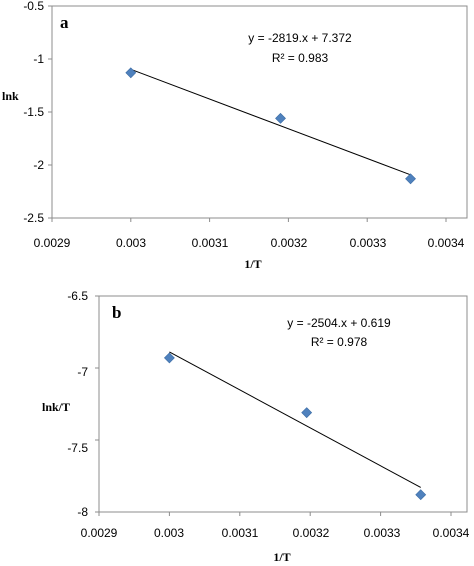 The image size is (474, 566). I want to click on y-tick-label: -7.5, so click(77, 448).